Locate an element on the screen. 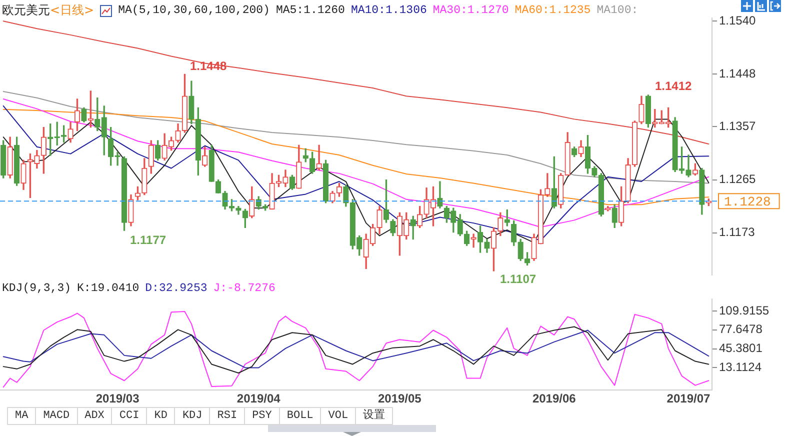 The image size is (800, 436). text: MA100: is located at coordinates (617, 10).